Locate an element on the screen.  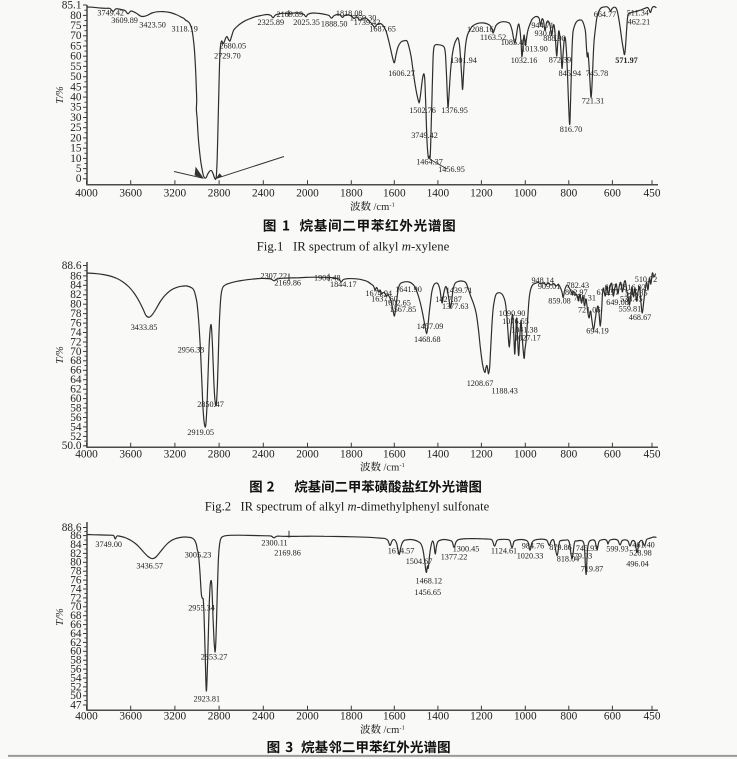
svg-text: 3118.19 is located at coordinates (185, 28).